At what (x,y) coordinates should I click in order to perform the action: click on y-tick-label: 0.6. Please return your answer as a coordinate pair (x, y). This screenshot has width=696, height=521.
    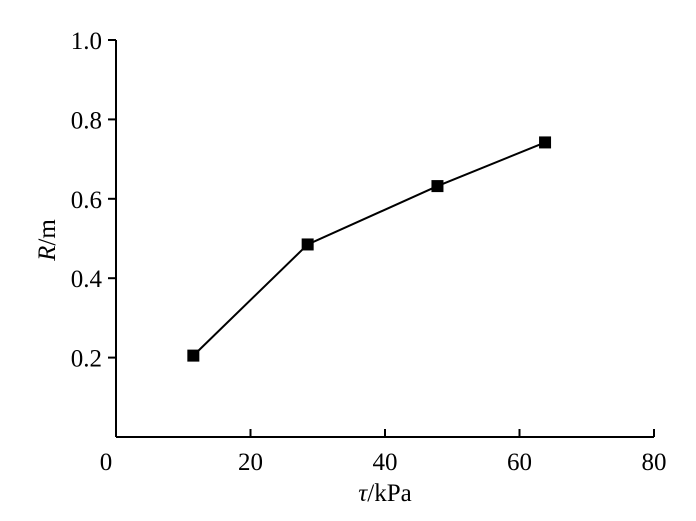
    Looking at the image, I should click on (86, 200).